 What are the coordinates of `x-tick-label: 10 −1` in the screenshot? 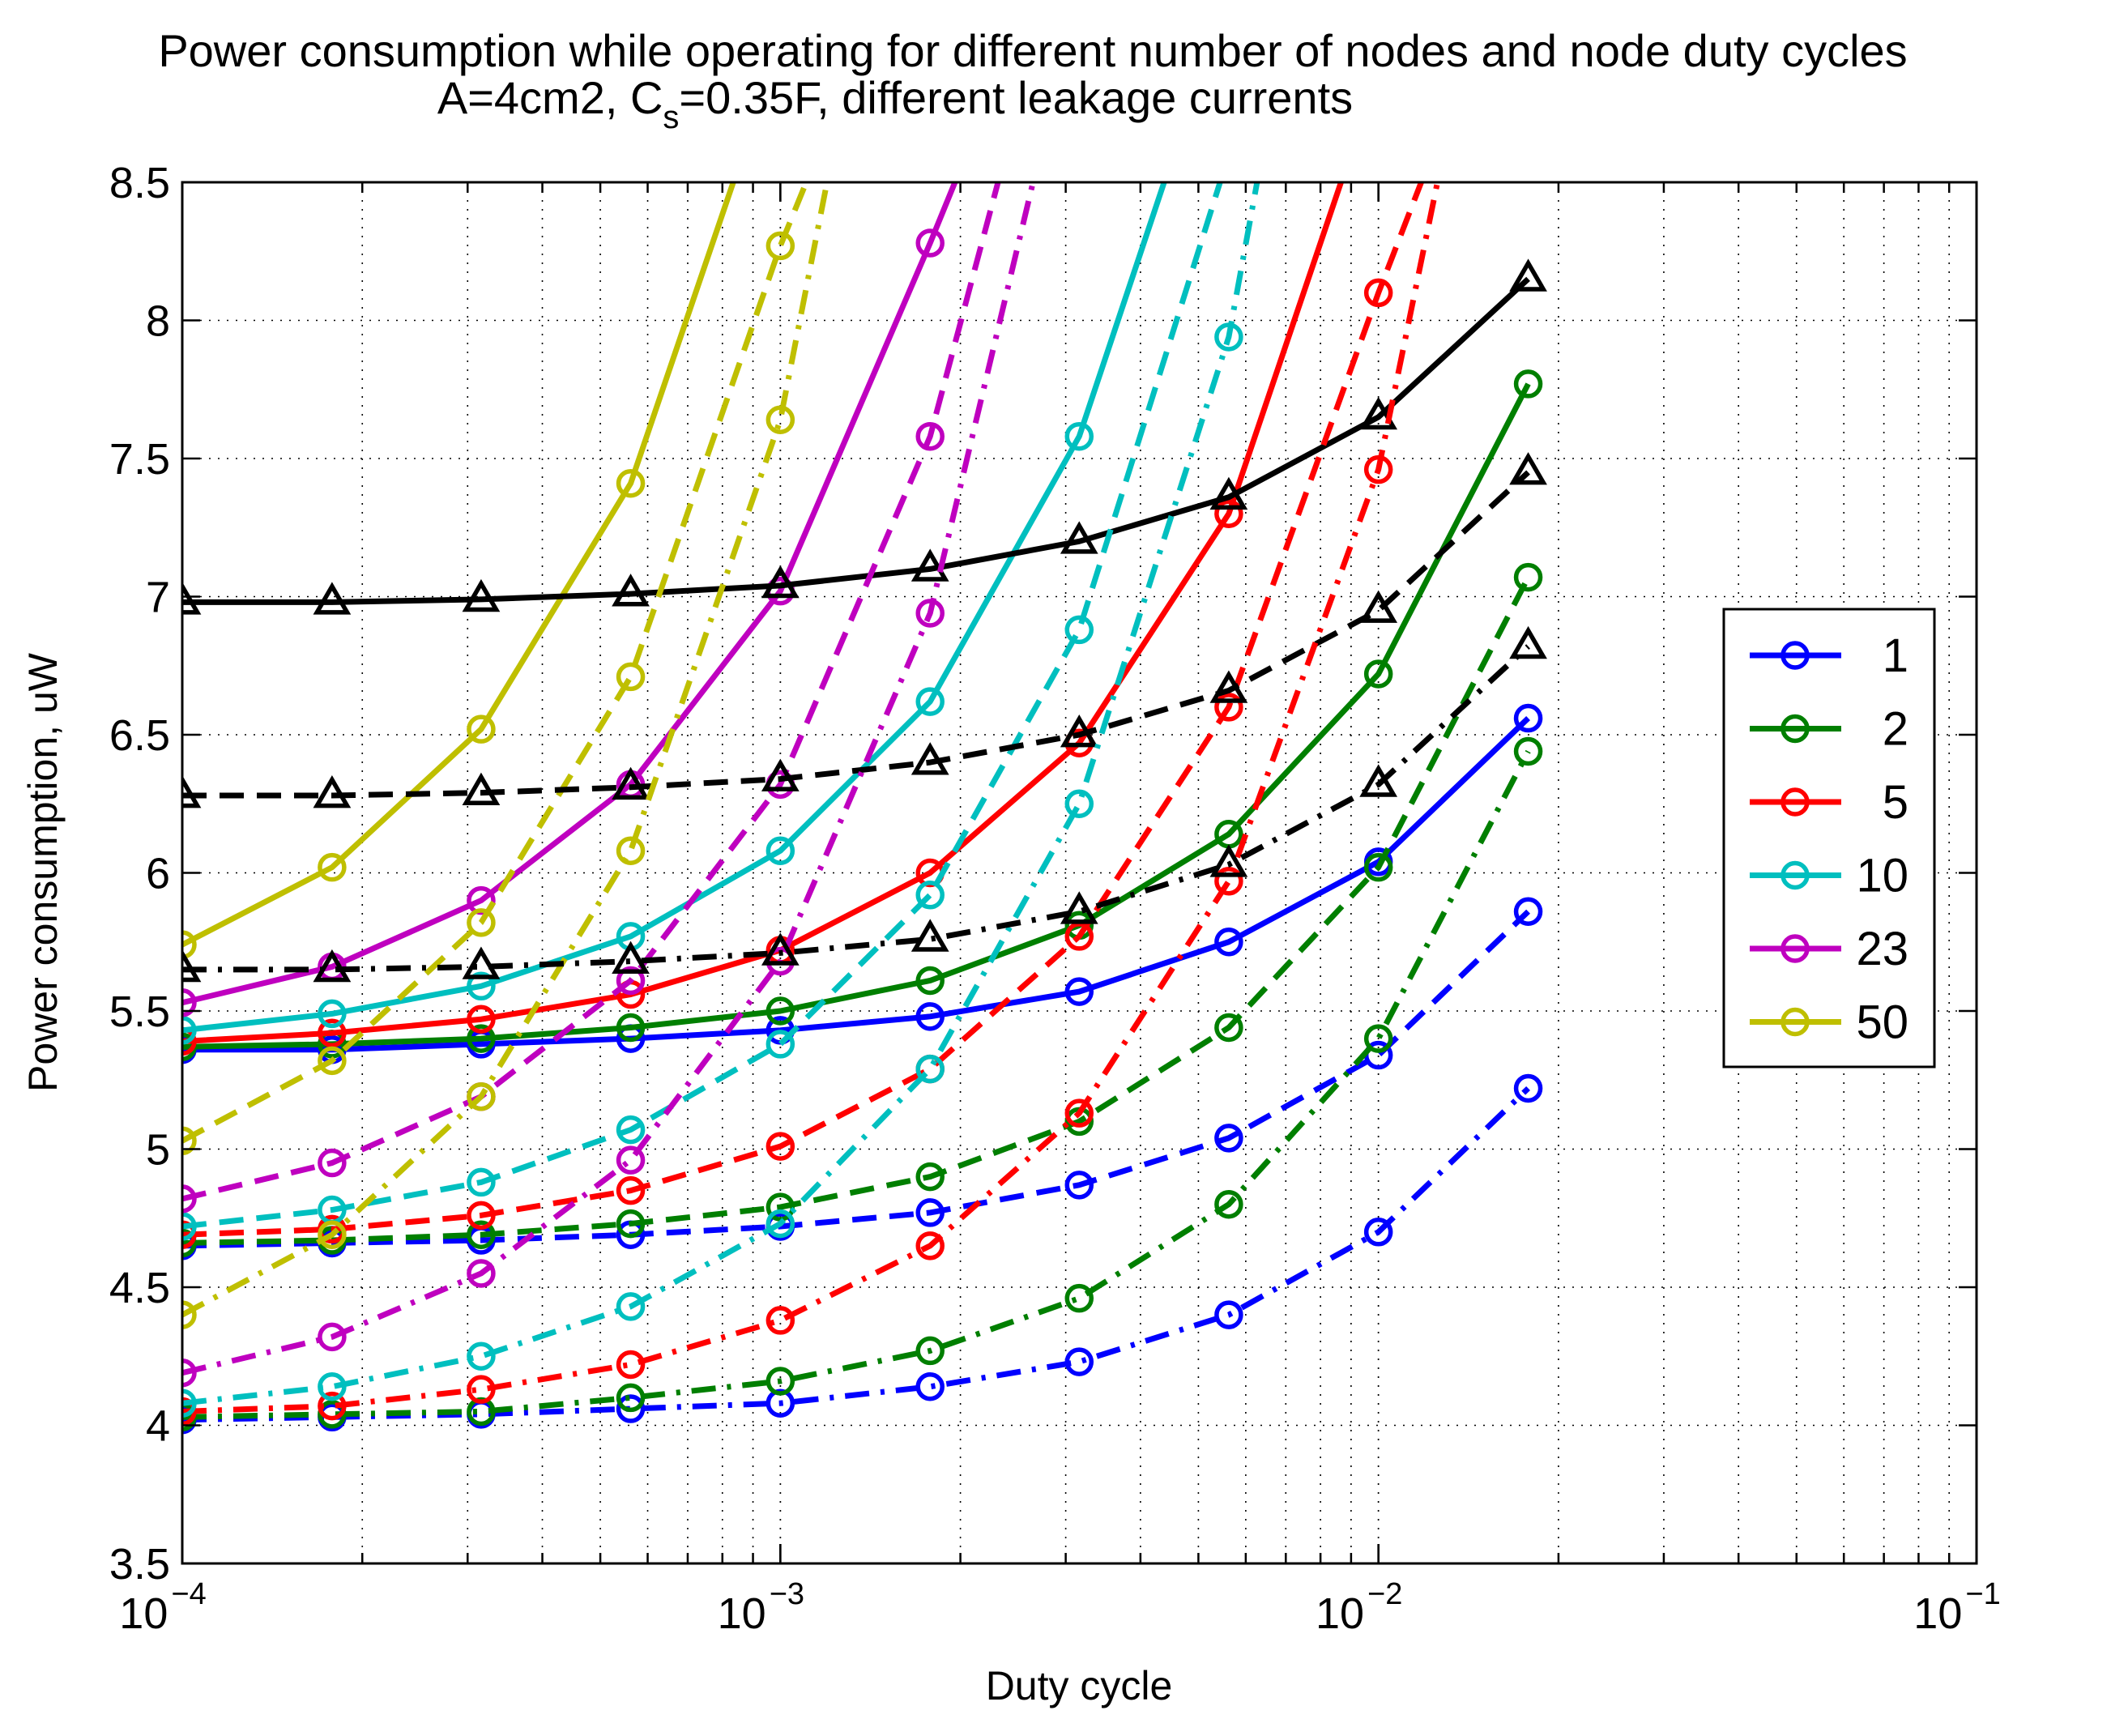 It's located at (1956, 1607).